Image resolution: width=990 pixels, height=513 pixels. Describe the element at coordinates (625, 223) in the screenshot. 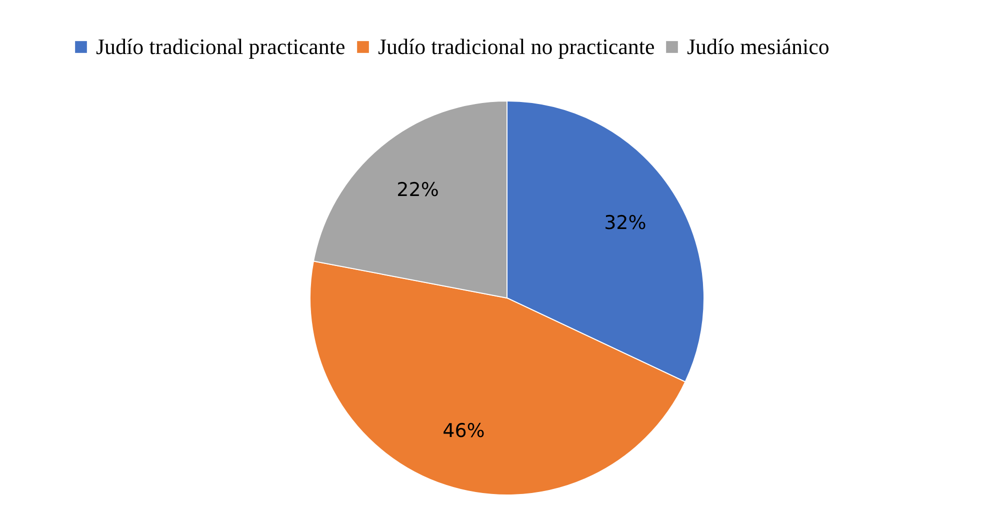

I see `data-label: 32%` at that location.